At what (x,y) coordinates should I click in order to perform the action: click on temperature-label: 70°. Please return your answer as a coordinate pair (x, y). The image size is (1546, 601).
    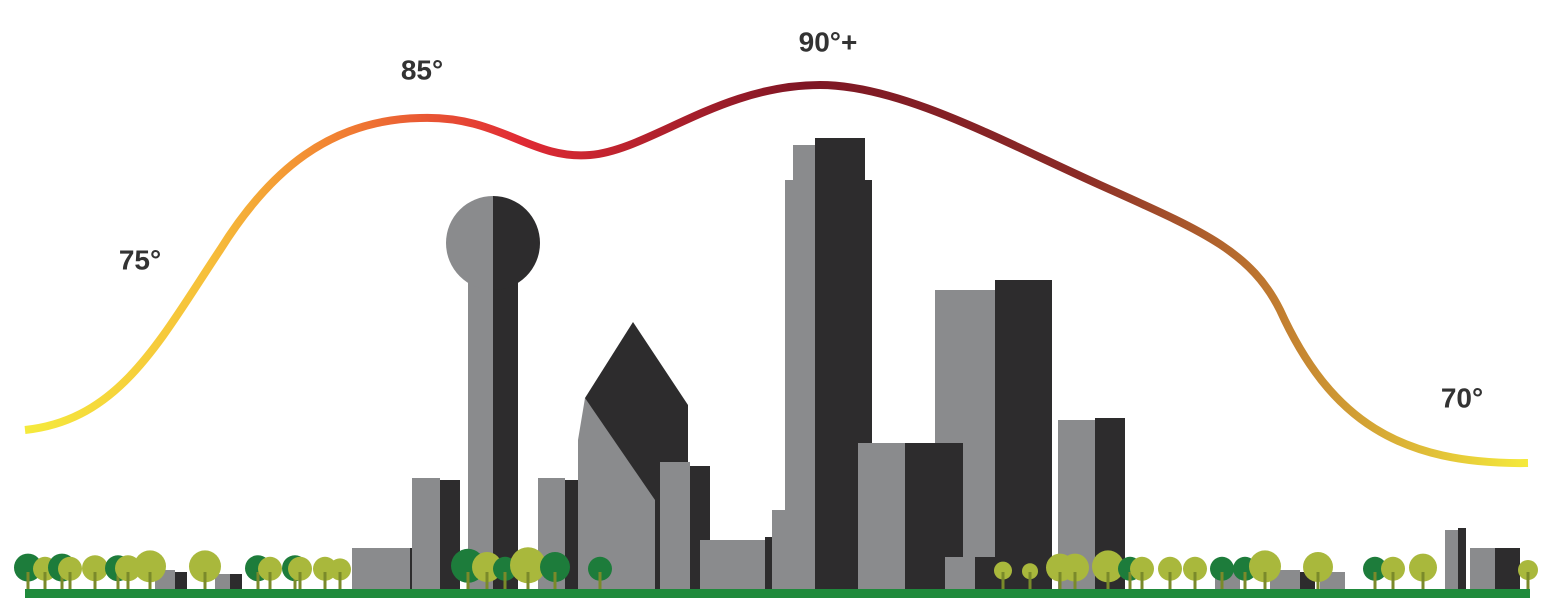
    Looking at the image, I should click on (1462, 397).